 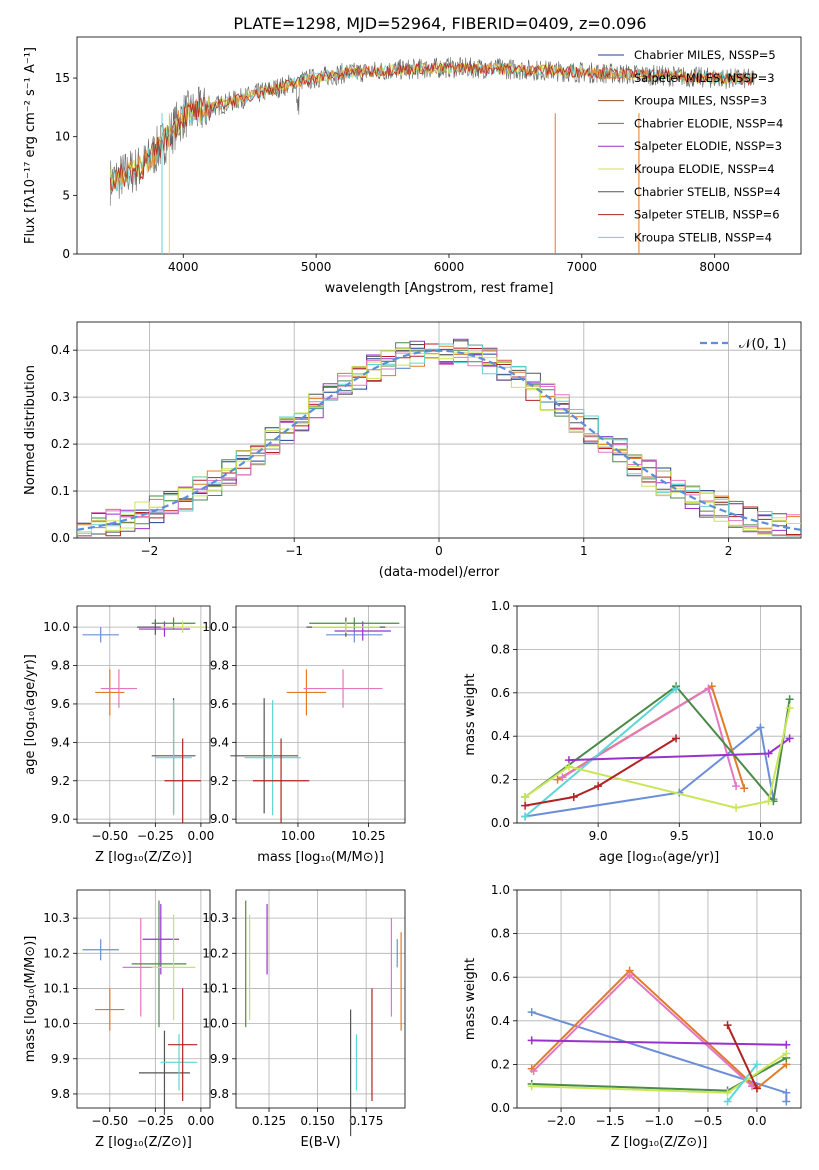 What do you see at coordinates (704, 169) in the screenshot?
I see `legend-entry: Kroupa ELODIE, NSSP=4` at bounding box center [704, 169].